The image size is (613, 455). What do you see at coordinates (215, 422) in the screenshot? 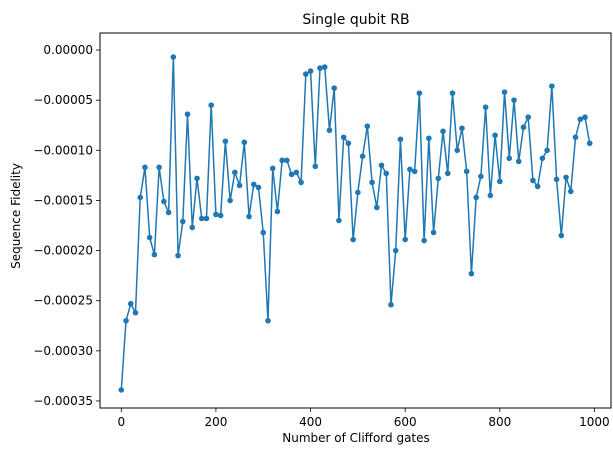
I see `x-tick-label: 200` at bounding box center [215, 422].